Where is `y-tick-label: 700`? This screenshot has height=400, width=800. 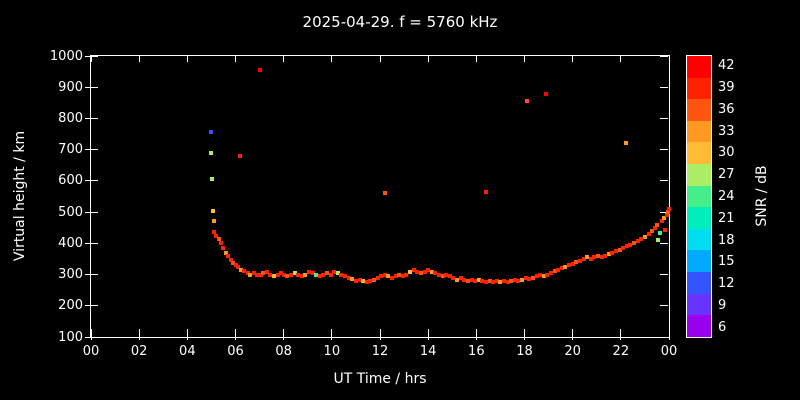
y-tick-label: 700 is located at coordinates (70, 150).